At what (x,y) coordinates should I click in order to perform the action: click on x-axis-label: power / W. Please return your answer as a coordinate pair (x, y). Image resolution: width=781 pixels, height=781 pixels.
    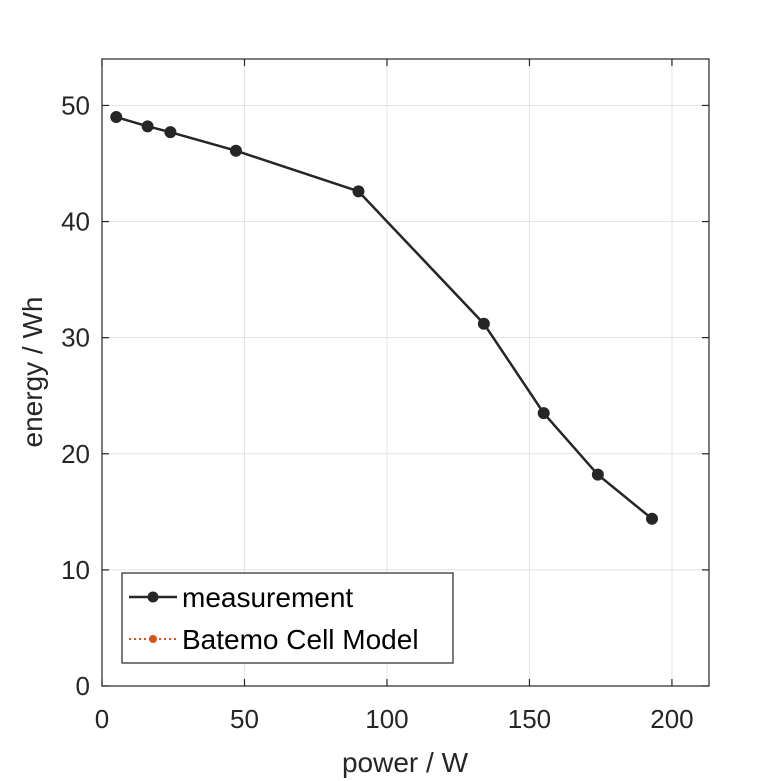
    Looking at the image, I should click on (405, 762).